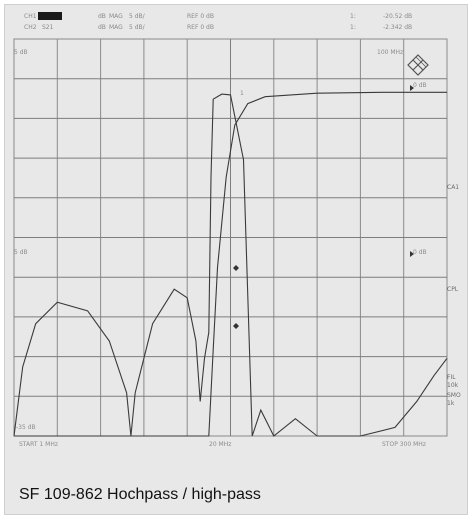  I want to click on marker-symbol-mid, so click(236, 268).